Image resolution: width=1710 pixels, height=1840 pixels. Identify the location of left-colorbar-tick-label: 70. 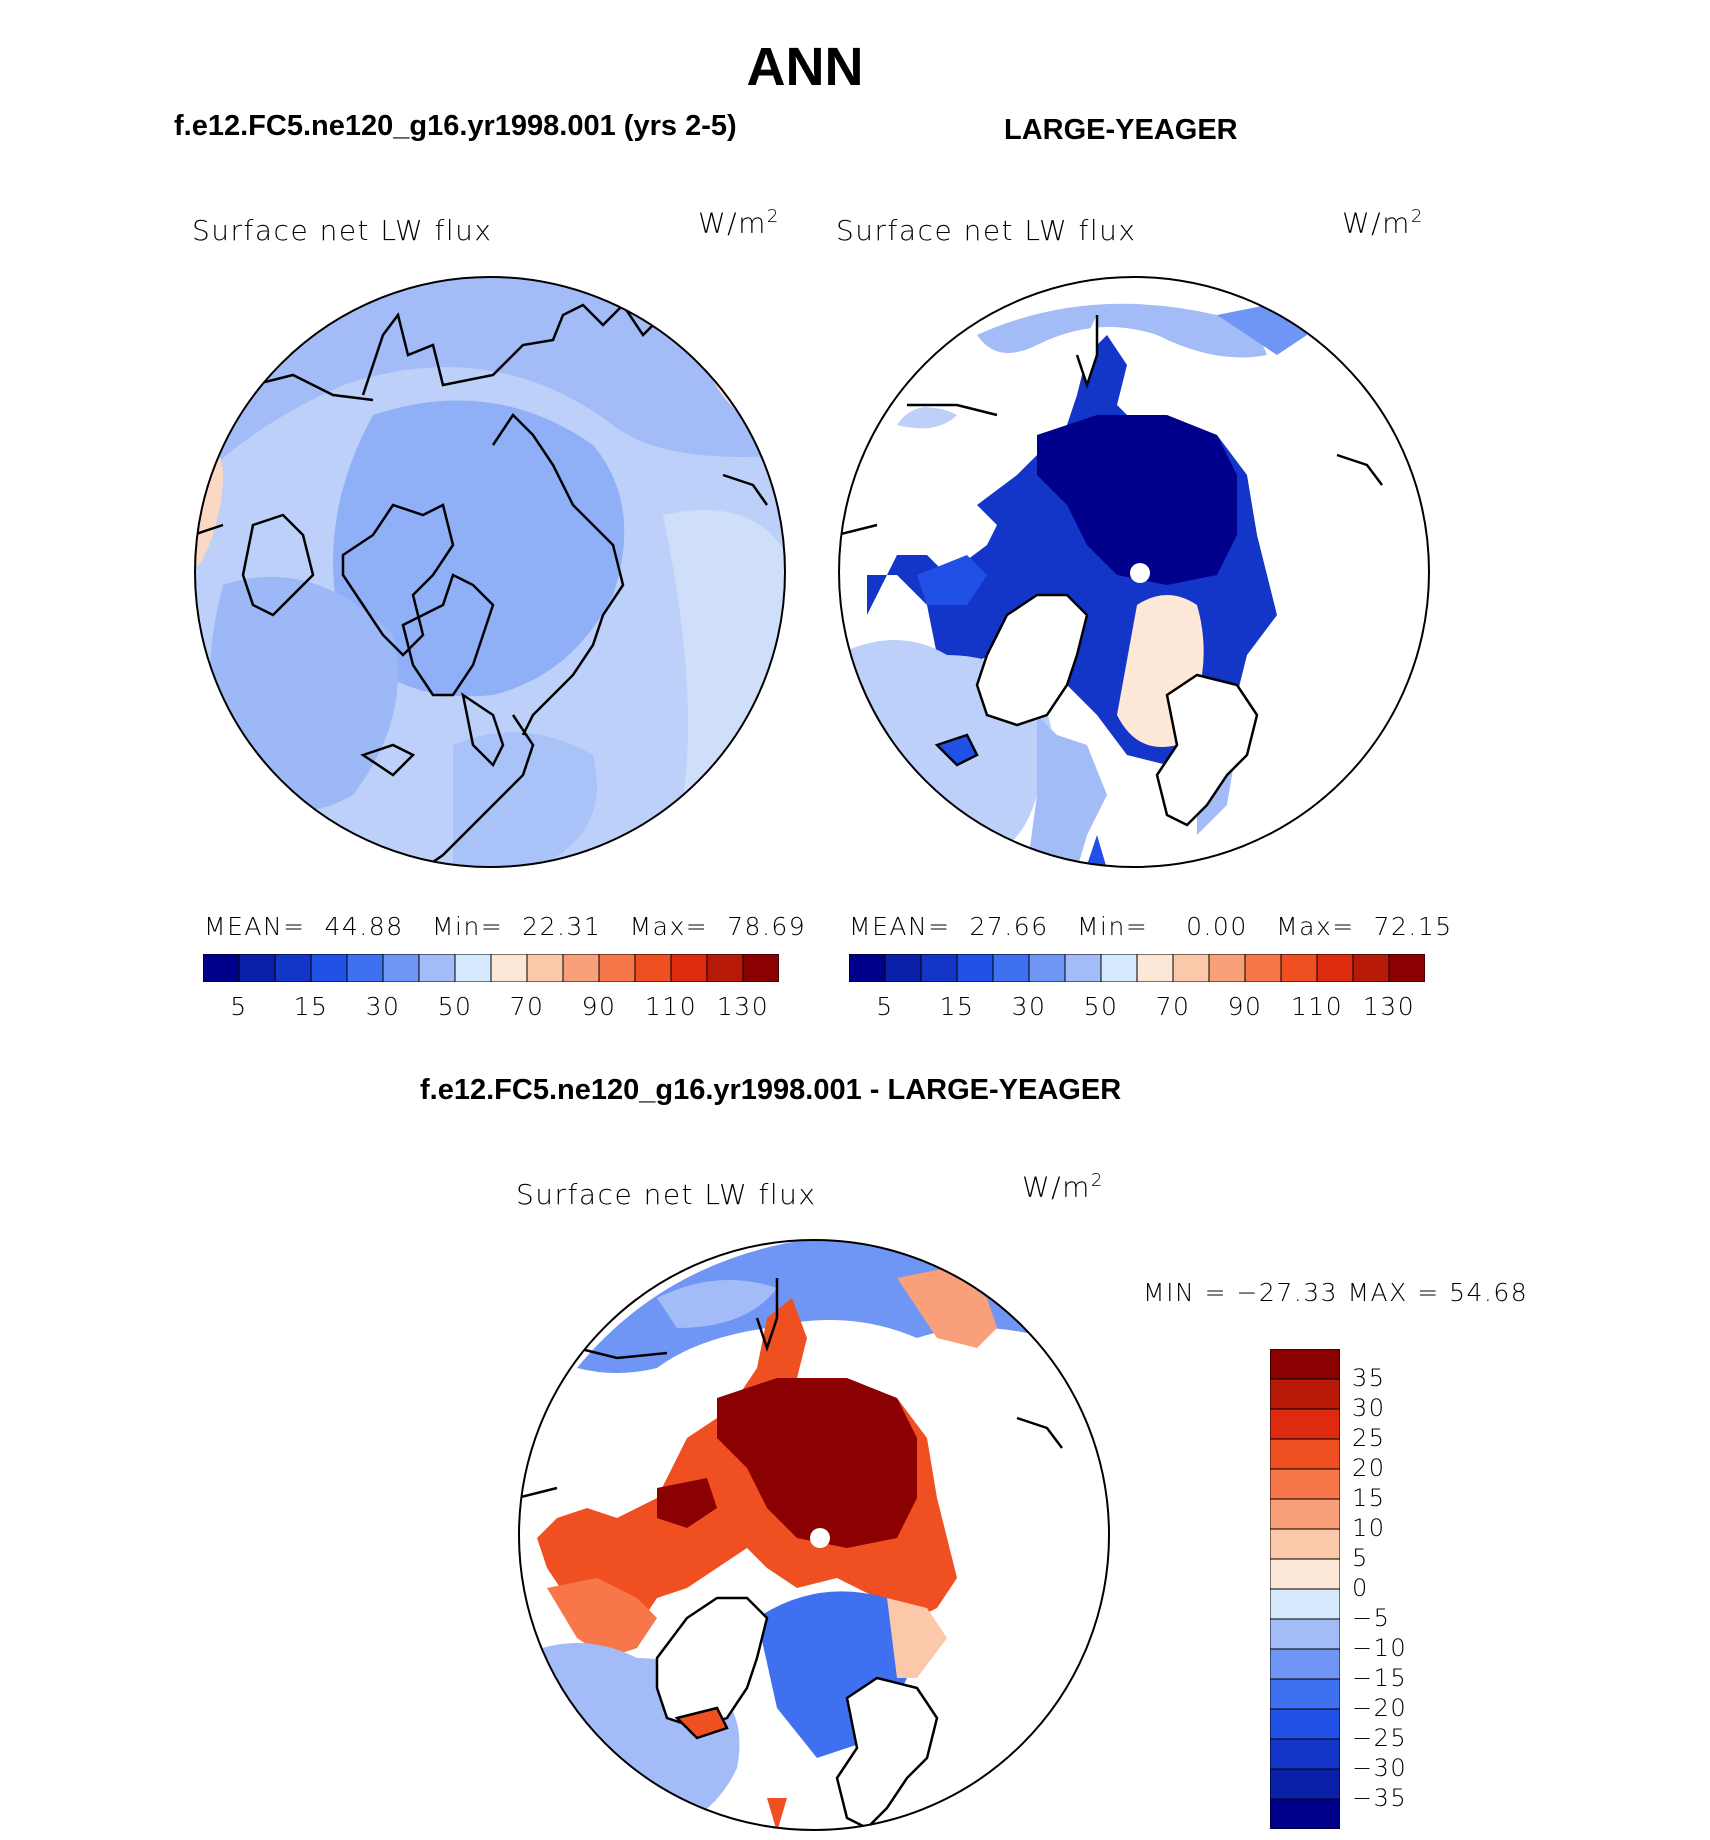
(527, 1006).